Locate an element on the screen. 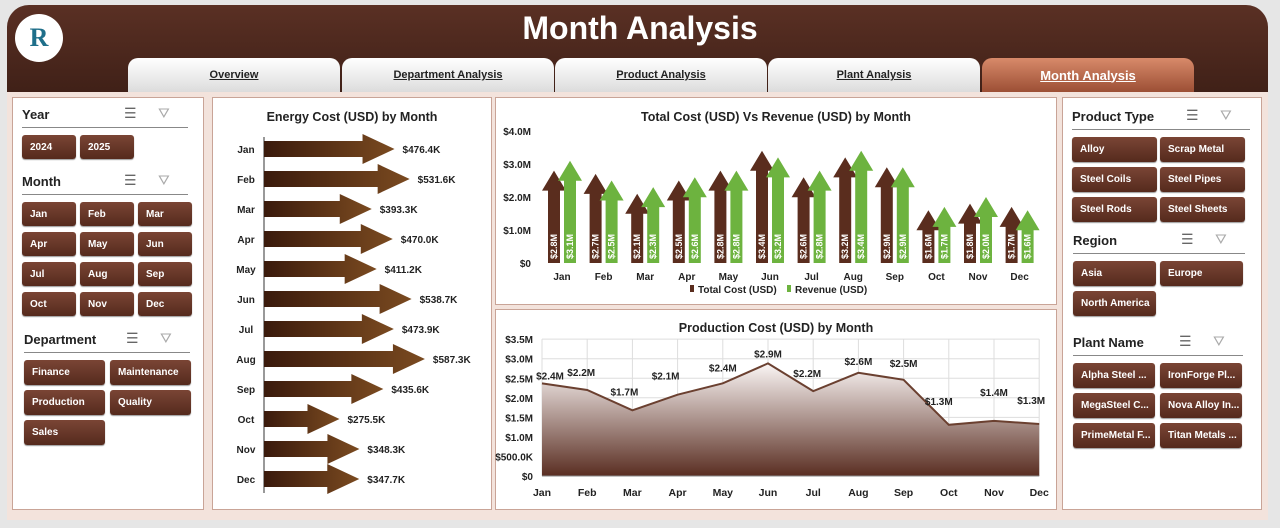 This screenshot has width=1280, height=528. product-type-slicer-item: Scrap Metal is located at coordinates (1202, 149).